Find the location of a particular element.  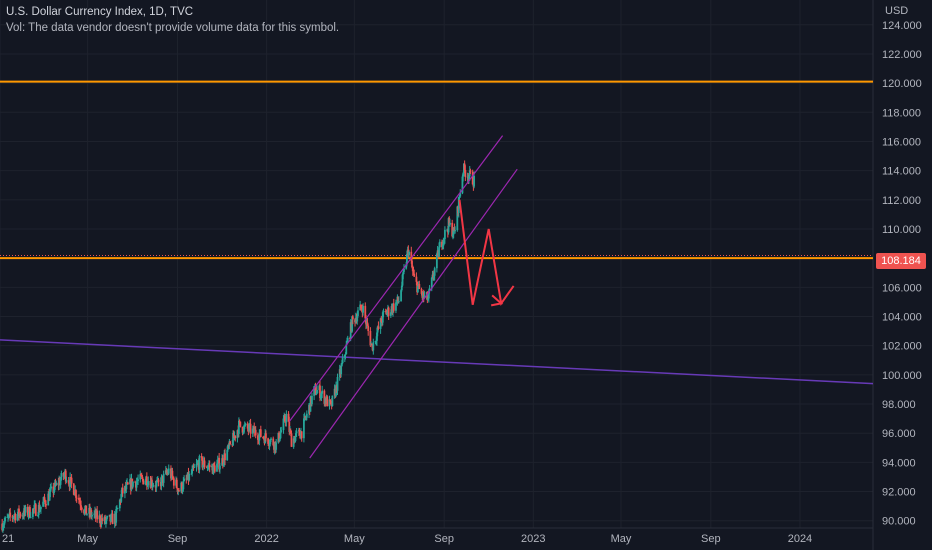

x-tick-label: 2022 is located at coordinates (266, 539).